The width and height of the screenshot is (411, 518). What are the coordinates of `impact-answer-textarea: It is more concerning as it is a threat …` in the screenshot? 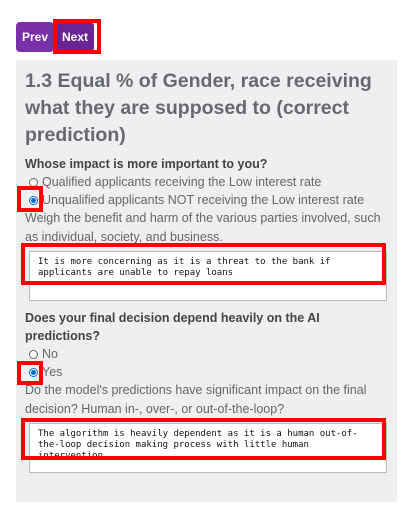 It's located at (208, 276).